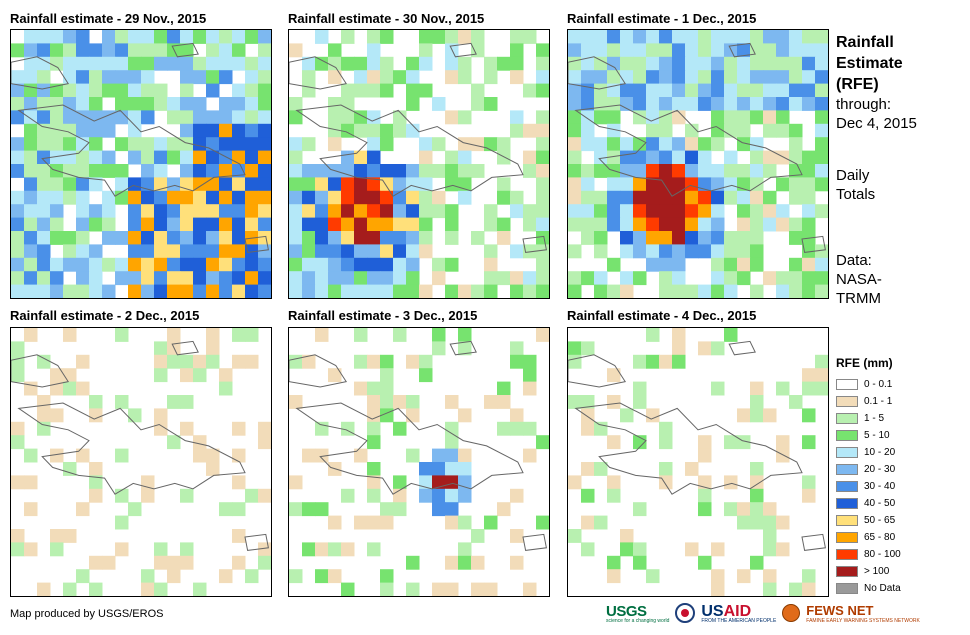  What do you see at coordinates (868, 486) in the screenshot?
I see `legend-item: 30 - 40` at bounding box center [868, 486].